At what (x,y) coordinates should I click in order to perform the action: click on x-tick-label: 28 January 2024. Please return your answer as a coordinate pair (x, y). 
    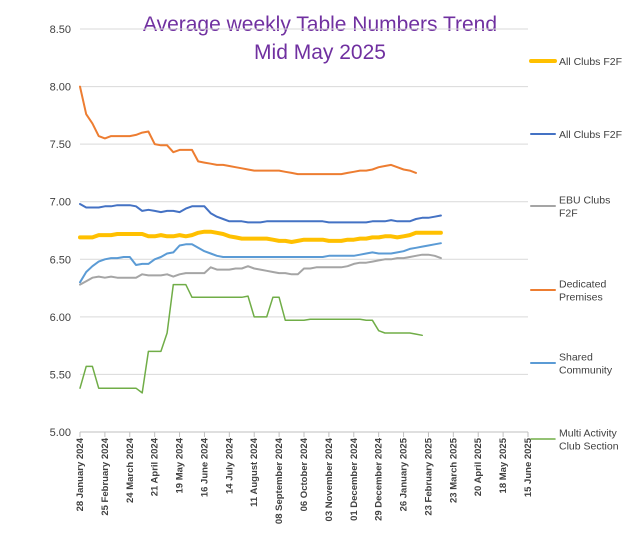
    Looking at the image, I should click on (80, 474).